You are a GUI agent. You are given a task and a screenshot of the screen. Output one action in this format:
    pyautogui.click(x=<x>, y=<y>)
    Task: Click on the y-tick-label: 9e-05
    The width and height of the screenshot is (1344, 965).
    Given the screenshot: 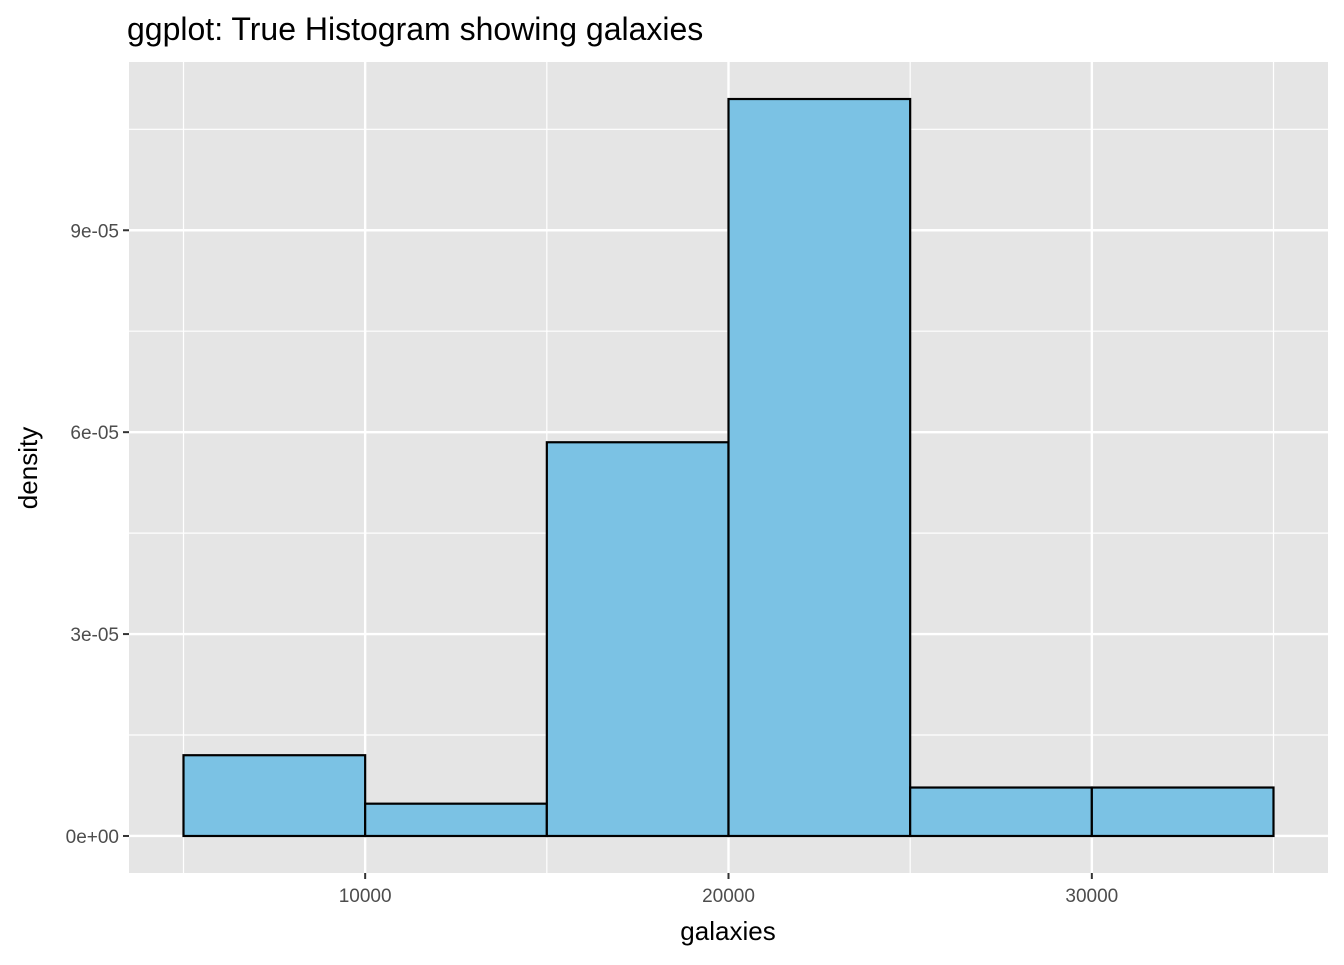 What is the action you would take?
    pyautogui.click(x=94, y=231)
    